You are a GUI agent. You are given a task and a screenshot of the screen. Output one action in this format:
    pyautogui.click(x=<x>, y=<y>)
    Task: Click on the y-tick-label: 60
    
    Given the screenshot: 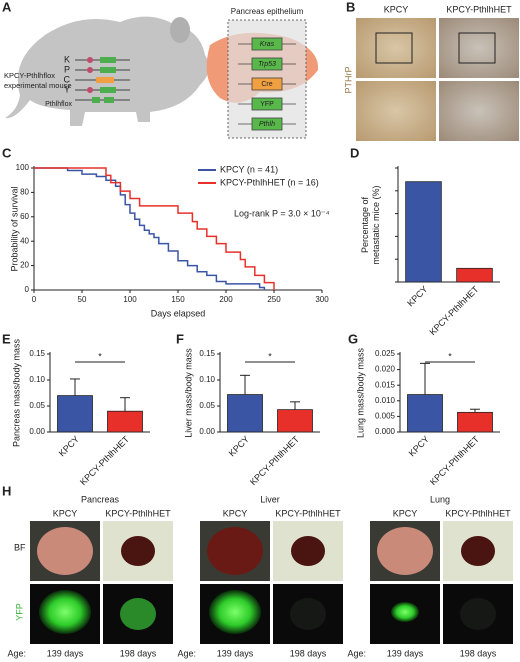 What is the action you would take?
    pyautogui.click(x=24, y=216)
    